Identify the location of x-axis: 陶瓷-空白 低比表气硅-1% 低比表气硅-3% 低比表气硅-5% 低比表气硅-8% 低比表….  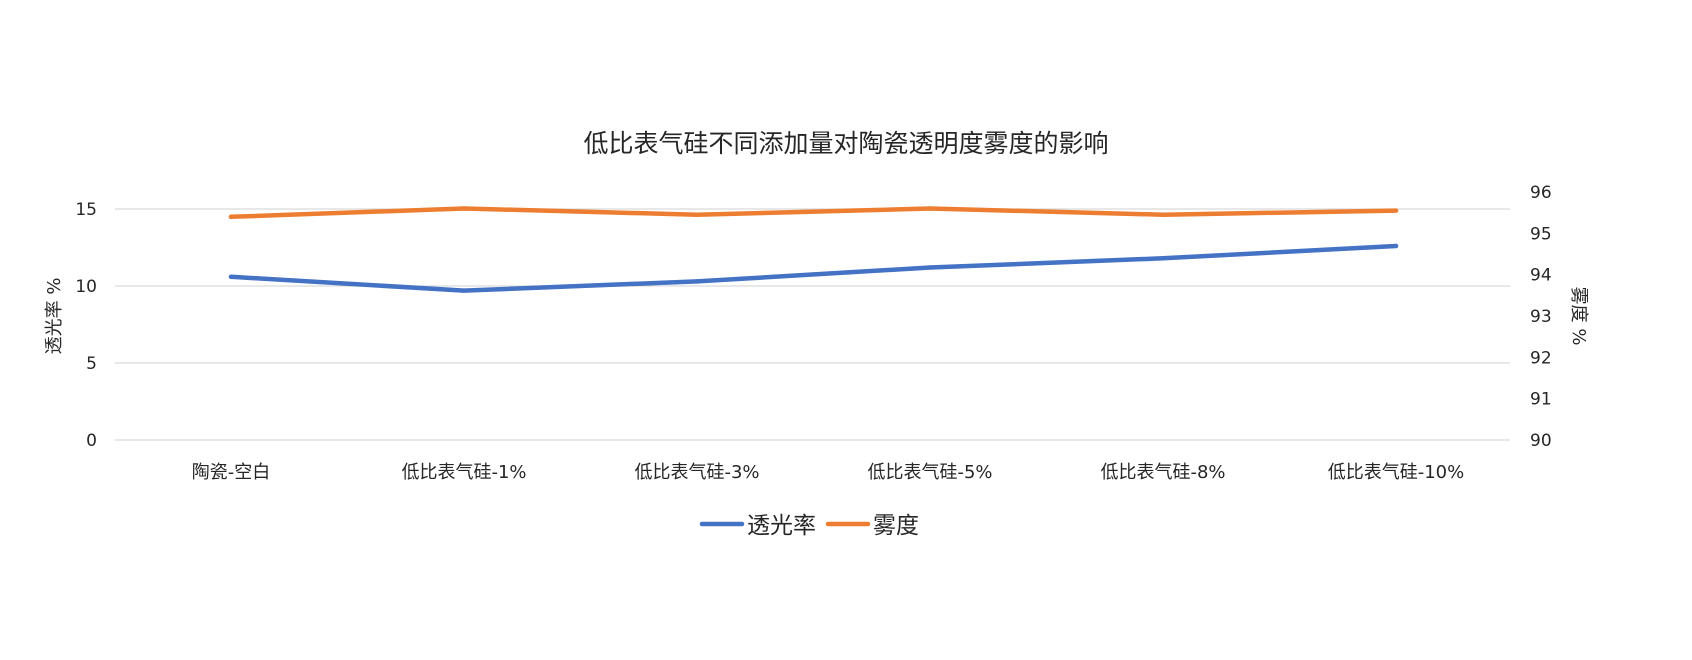
(828, 472).